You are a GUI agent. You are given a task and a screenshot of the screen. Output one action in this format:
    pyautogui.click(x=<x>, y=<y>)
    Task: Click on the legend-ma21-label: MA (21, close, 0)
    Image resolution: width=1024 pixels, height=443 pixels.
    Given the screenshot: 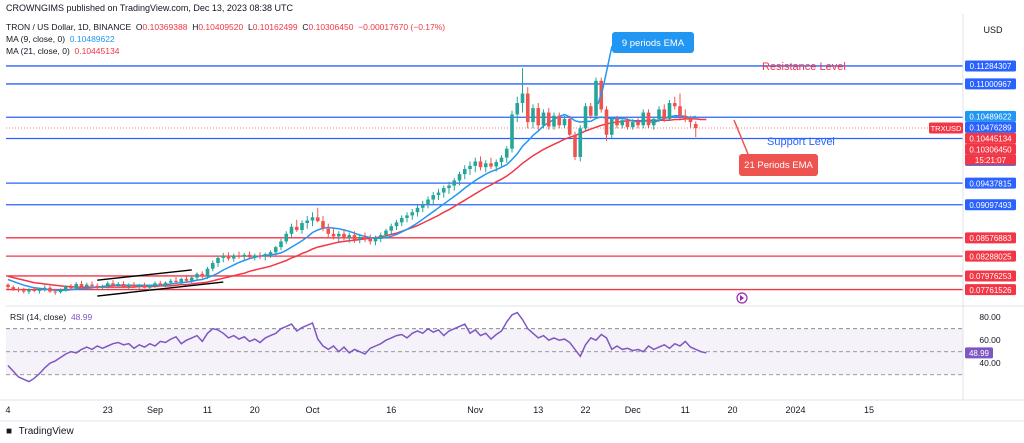 What is the action you would take?
    pyautogui.click(x=38, y=51)
    